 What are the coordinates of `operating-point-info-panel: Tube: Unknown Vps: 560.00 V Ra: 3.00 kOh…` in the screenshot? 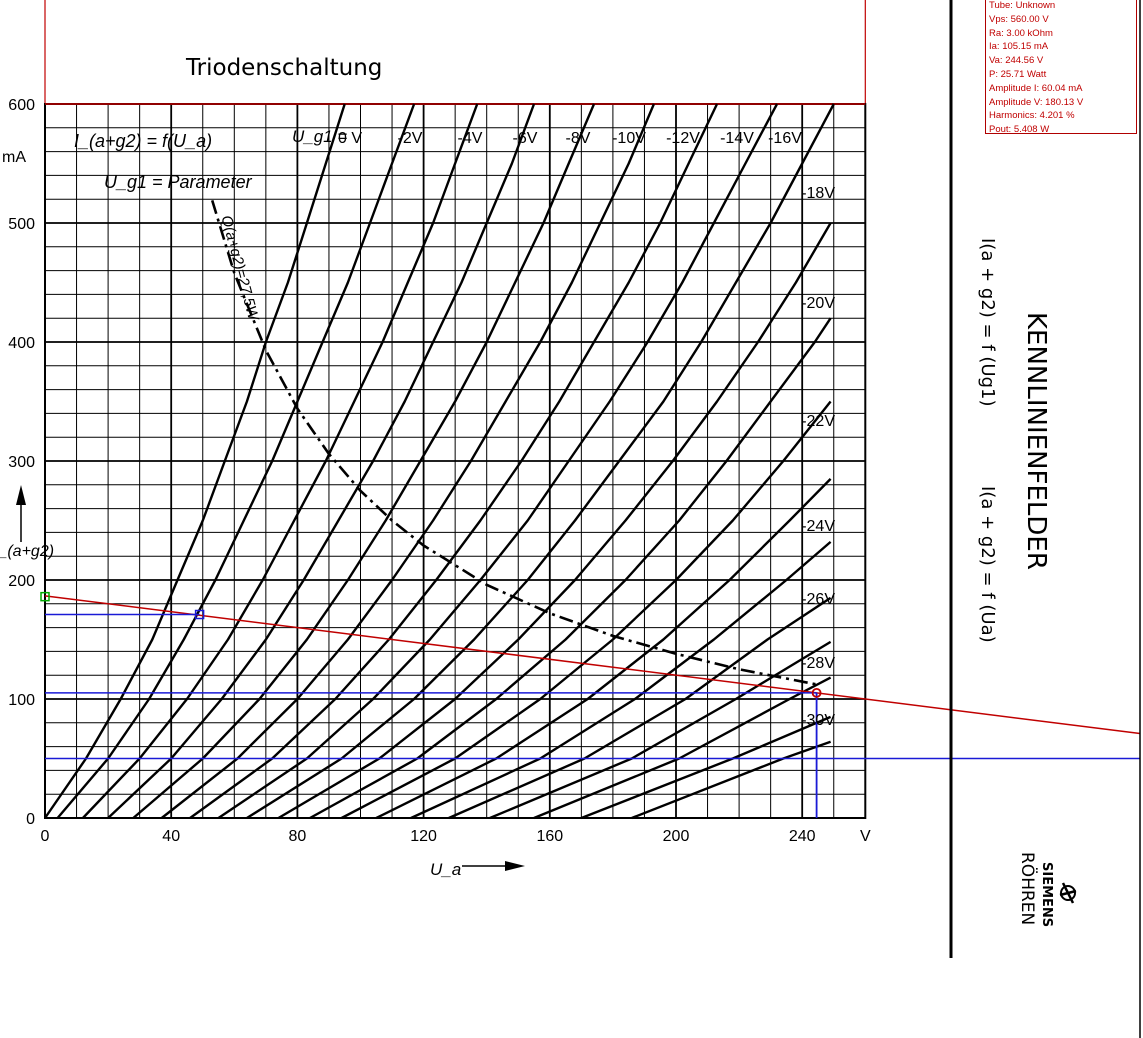 It's located at (1061, 68).